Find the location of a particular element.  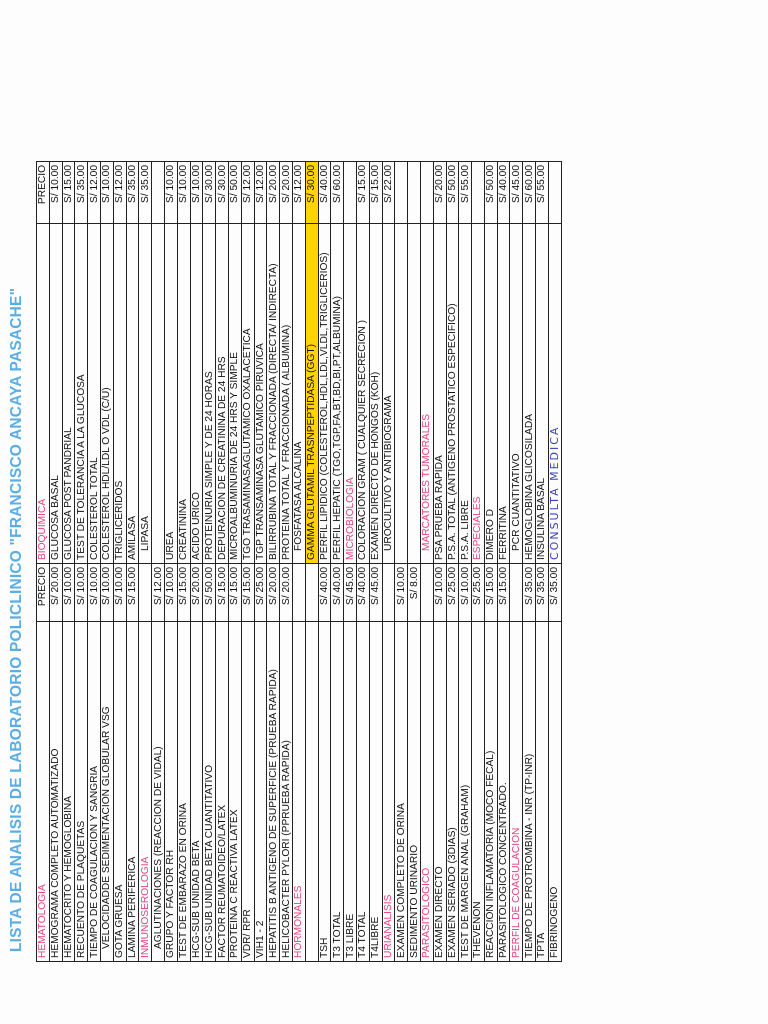

test-name-right: TRIGLICERIDOS is located at coordinates (120, 393).